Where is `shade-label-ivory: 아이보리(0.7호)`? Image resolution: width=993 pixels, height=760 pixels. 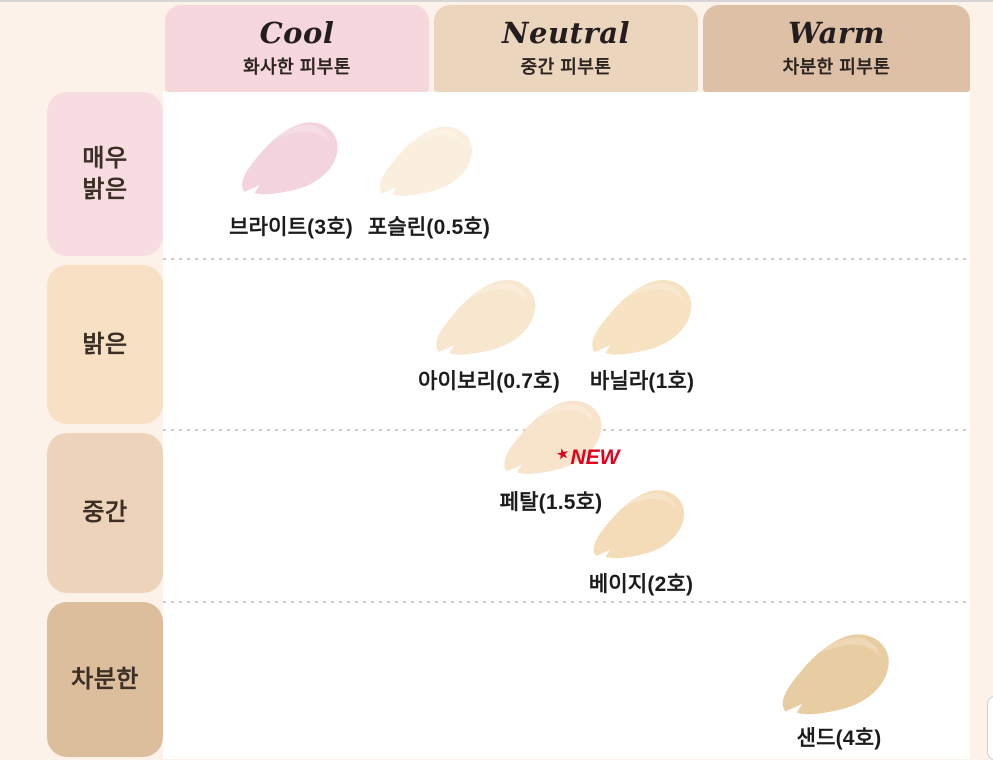 shade-label-ivory: 아이보리(0.7호) is located at coordinates (489, 381).